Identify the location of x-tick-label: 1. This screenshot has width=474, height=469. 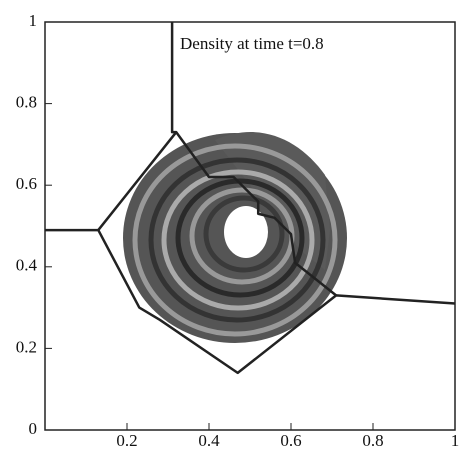
(455, 440).